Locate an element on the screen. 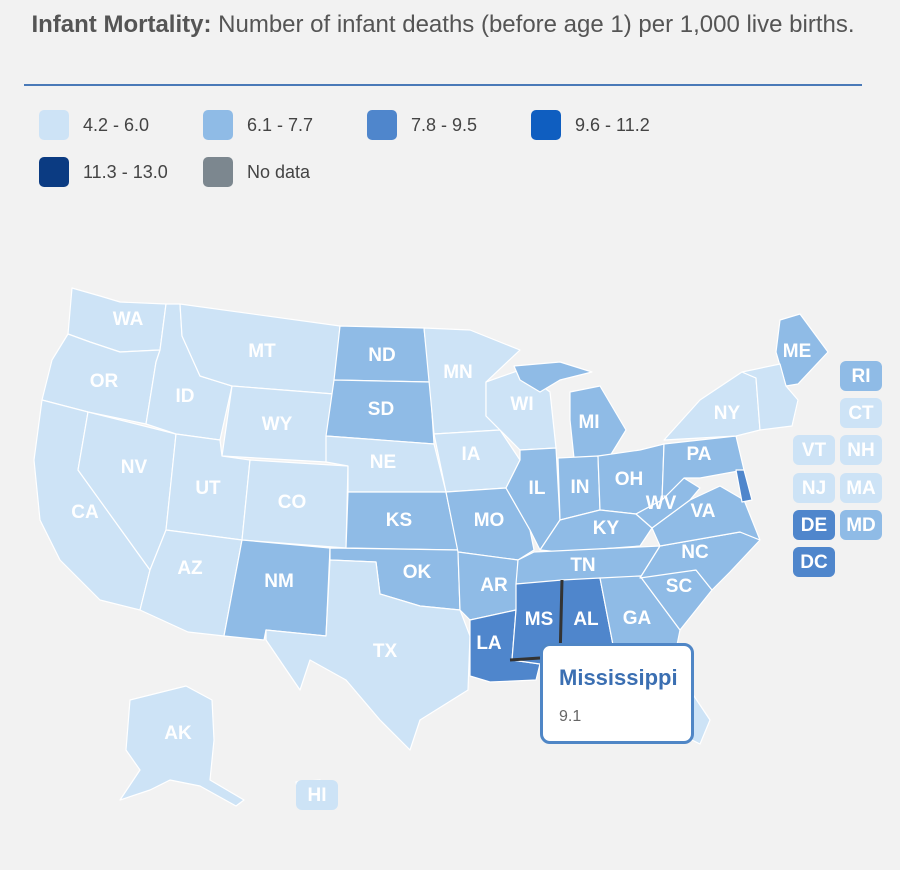  state-DE-map is located at coordinates (744, 486).